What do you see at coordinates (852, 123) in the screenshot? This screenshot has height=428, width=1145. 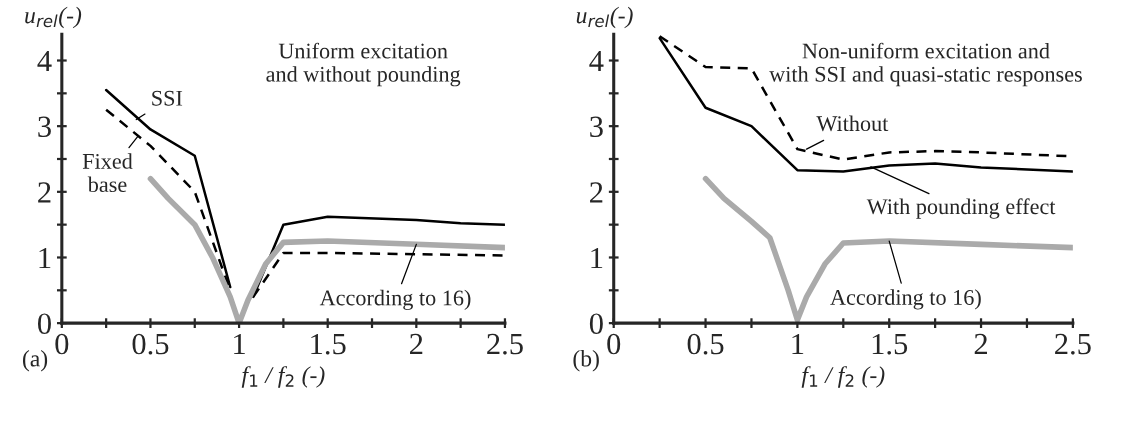 I see `annotation: Without` at bounding box center [852, 123].